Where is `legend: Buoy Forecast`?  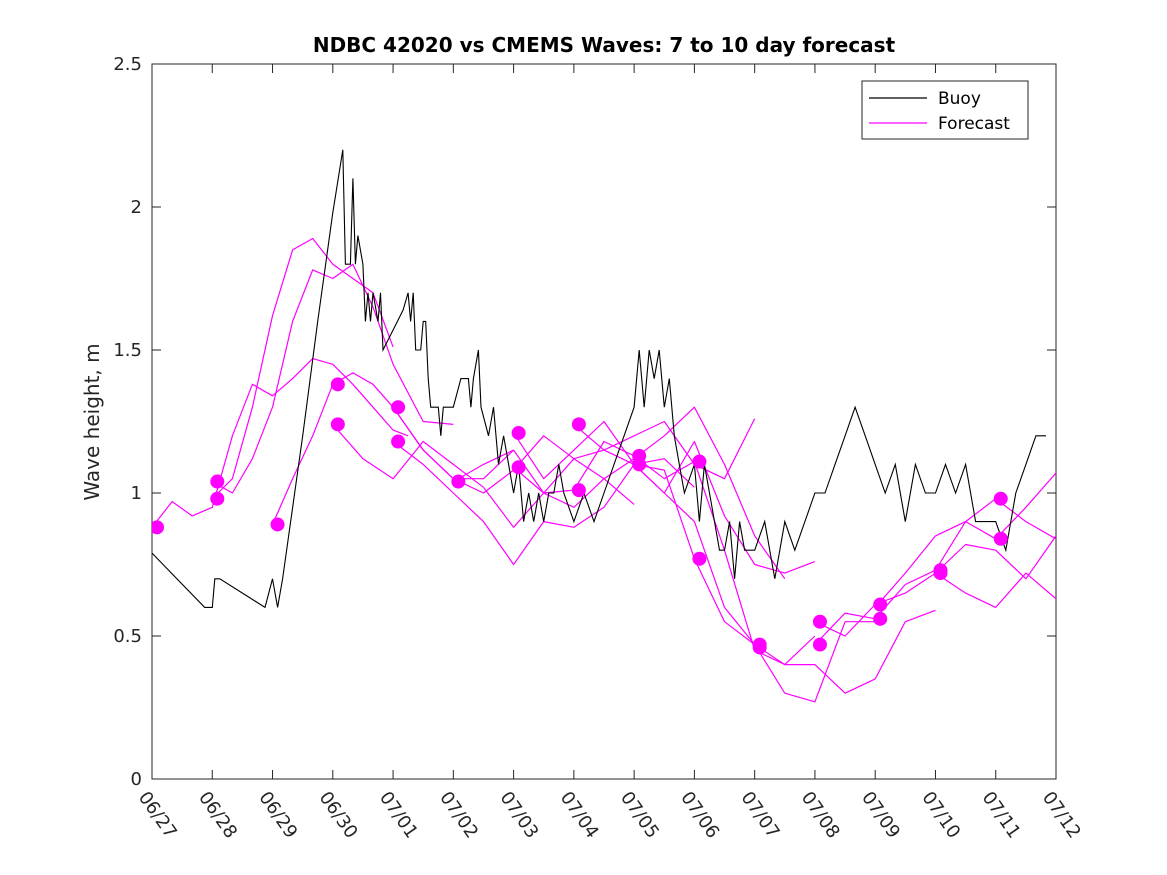
legend: Buoy Forecast is located at coordinates (945, 110).